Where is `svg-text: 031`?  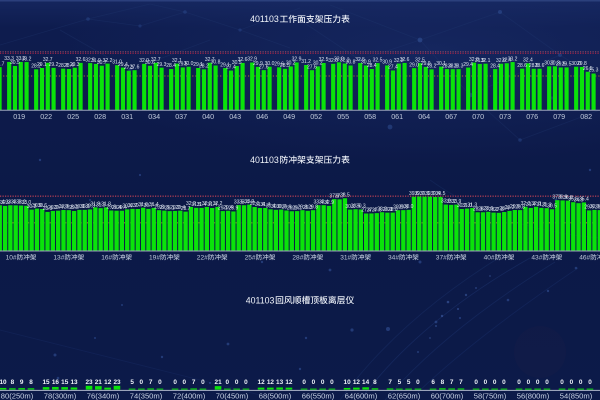
svg-text: 031 is located at coordinates (127, 116).